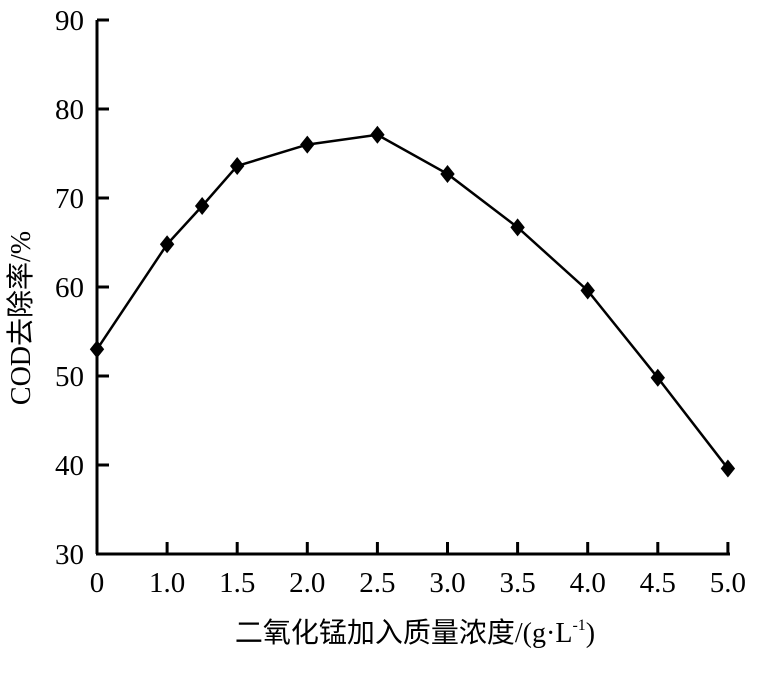 This screenshot has width=763, height=681. Describe the element at coordinates (447, 583) in the screenshot. I see `x-tick-label: 3.0` at that location.